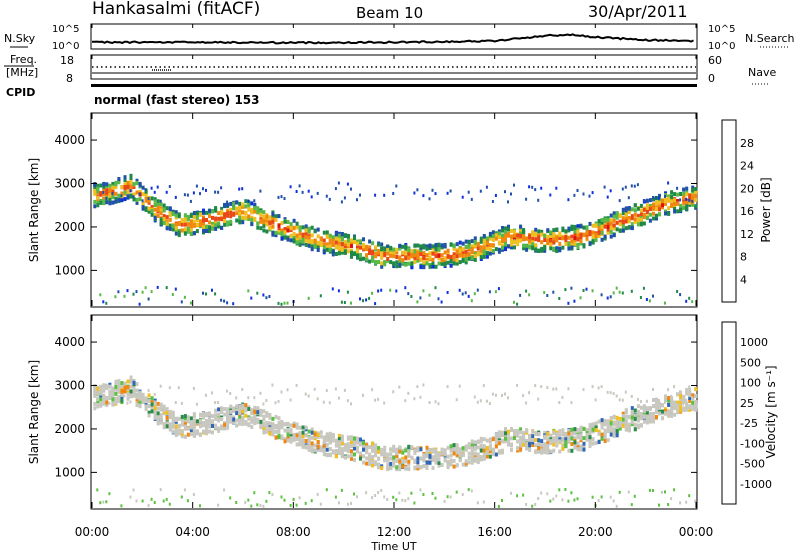  What do you see at coordinates (752, 464) in the screenshot?
I see `colorbar-tick-label: -500` at bounding box center [752, 464].